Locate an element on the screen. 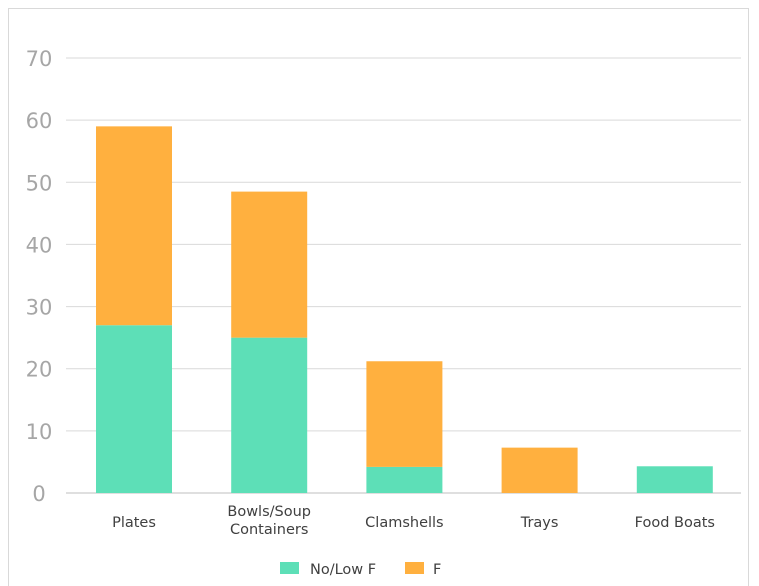  y-tick-label: 70 is located at coordinates (39, 59).